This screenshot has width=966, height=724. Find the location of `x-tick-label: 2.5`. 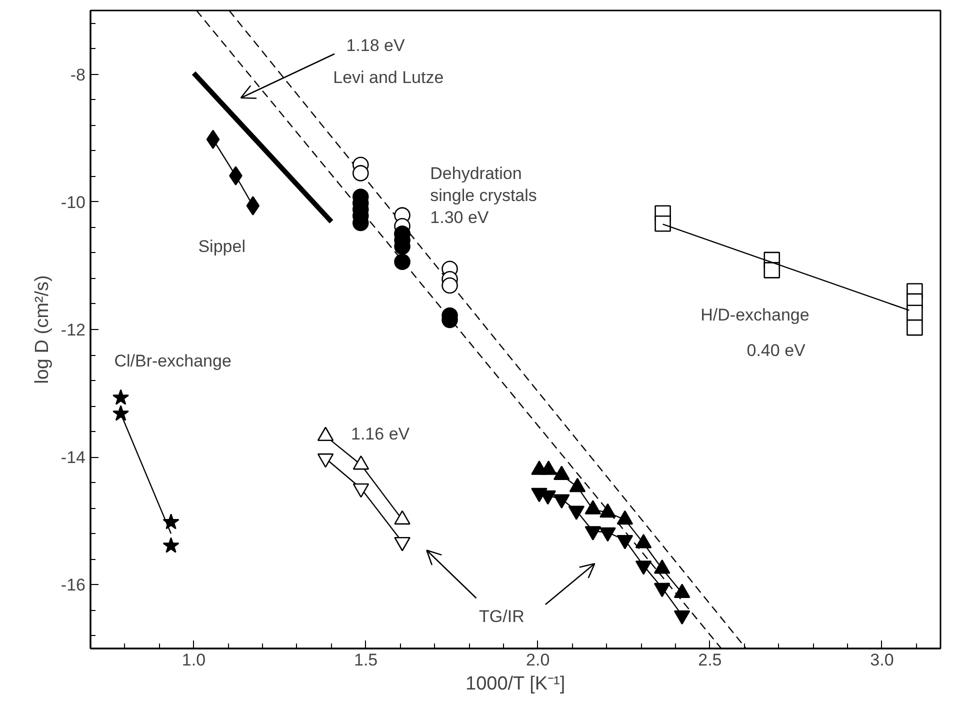

x-tick-label: 2.5 is located at coordinates (710, 660).